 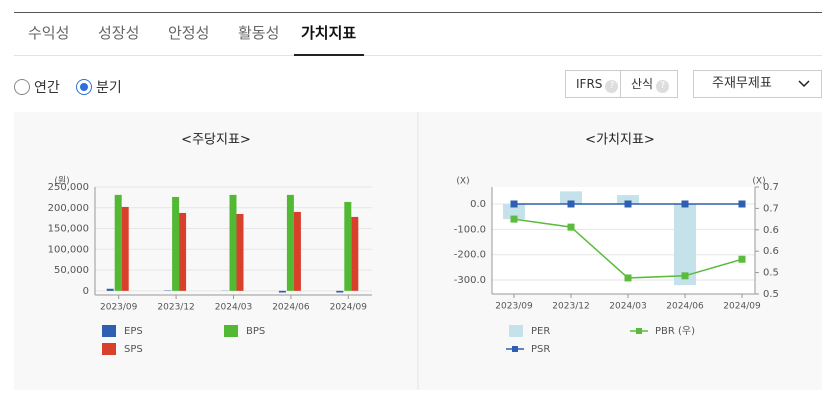 I want to click on chevron, so click(x=804, y=84).